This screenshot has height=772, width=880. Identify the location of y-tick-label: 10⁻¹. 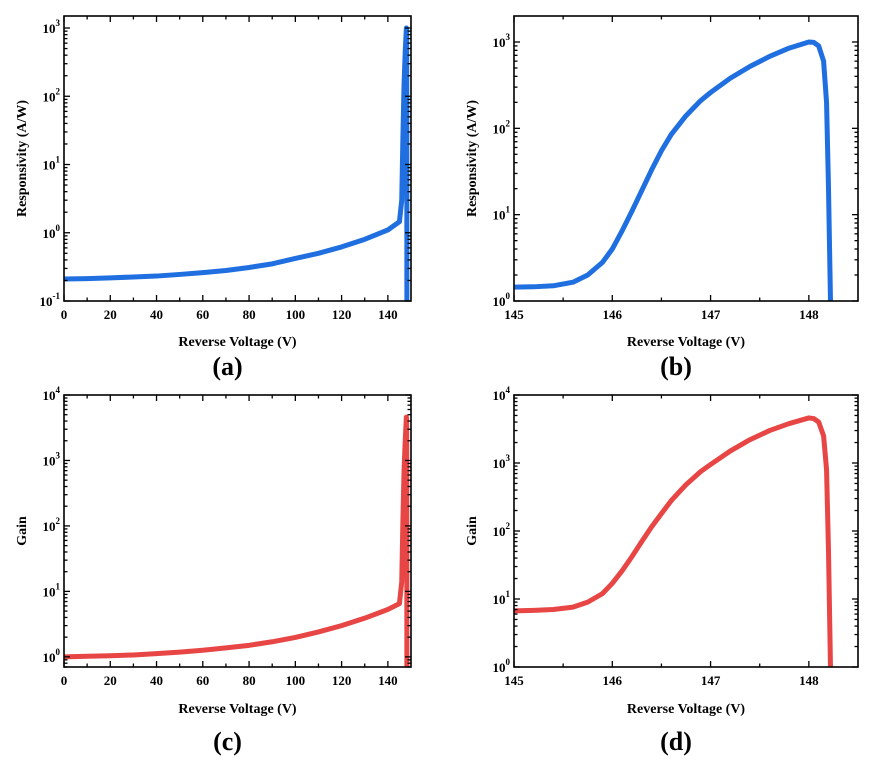
(50, 300).